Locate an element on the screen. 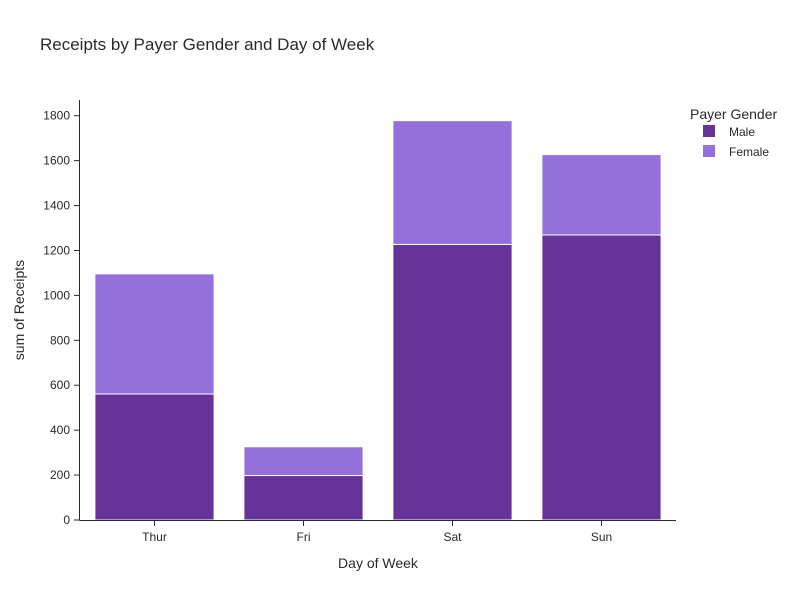 The height and width of the screenshot is (600, 800). bar-male-sun is located at coordinates (601, 377).